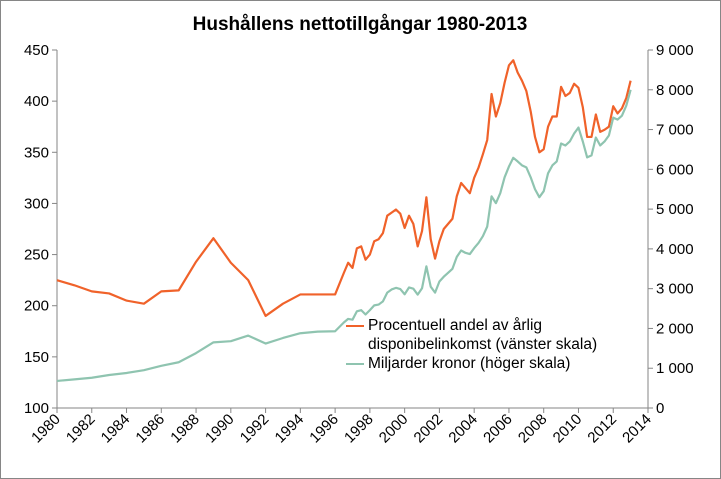 This screenshot has width=721, height=479. I want to click on x-tick-label: 2010, so click(568, 429).